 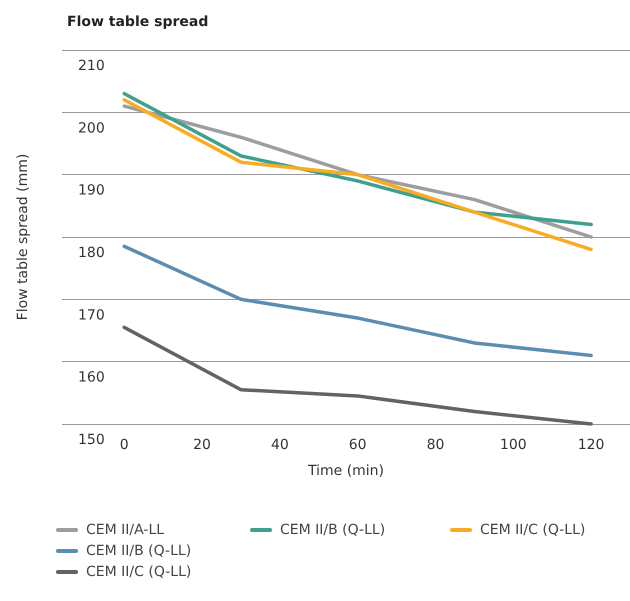 I want to click on y-tick-label: 200, so click(x=91, y=128).